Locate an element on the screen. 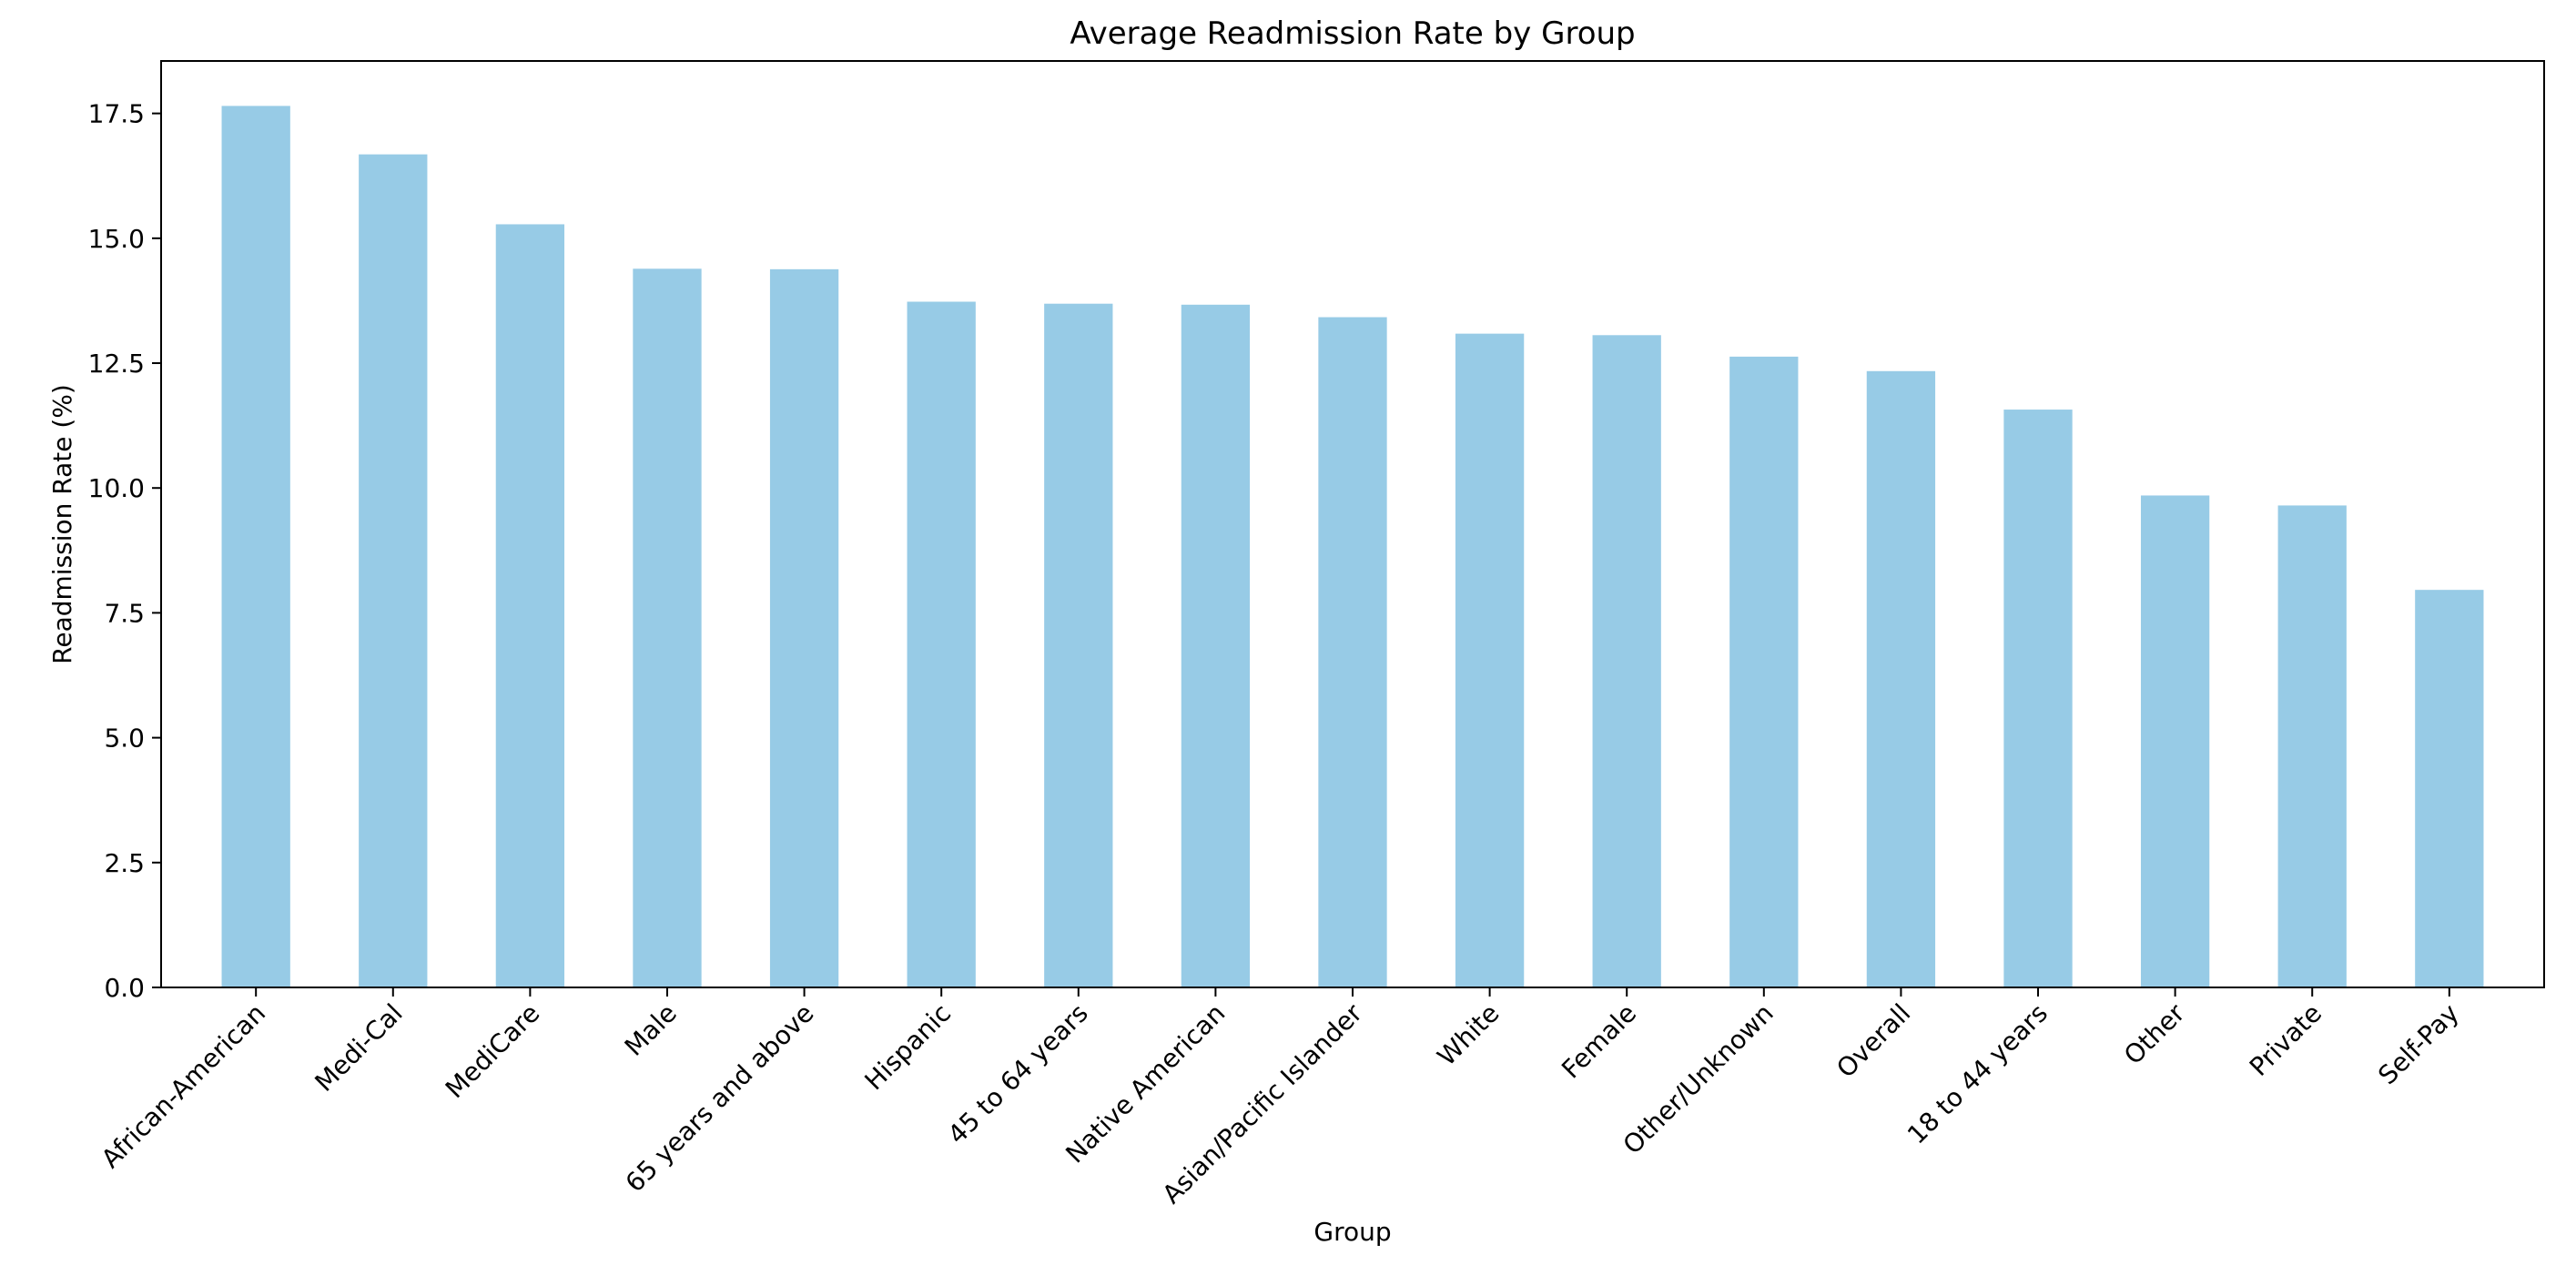 This screenshot has height=1265, width=2576. y-axis: 0.0 2.5 5.0 7.5 10.0 12.5 15.0 17.5 is located at coordinates (124, 551).